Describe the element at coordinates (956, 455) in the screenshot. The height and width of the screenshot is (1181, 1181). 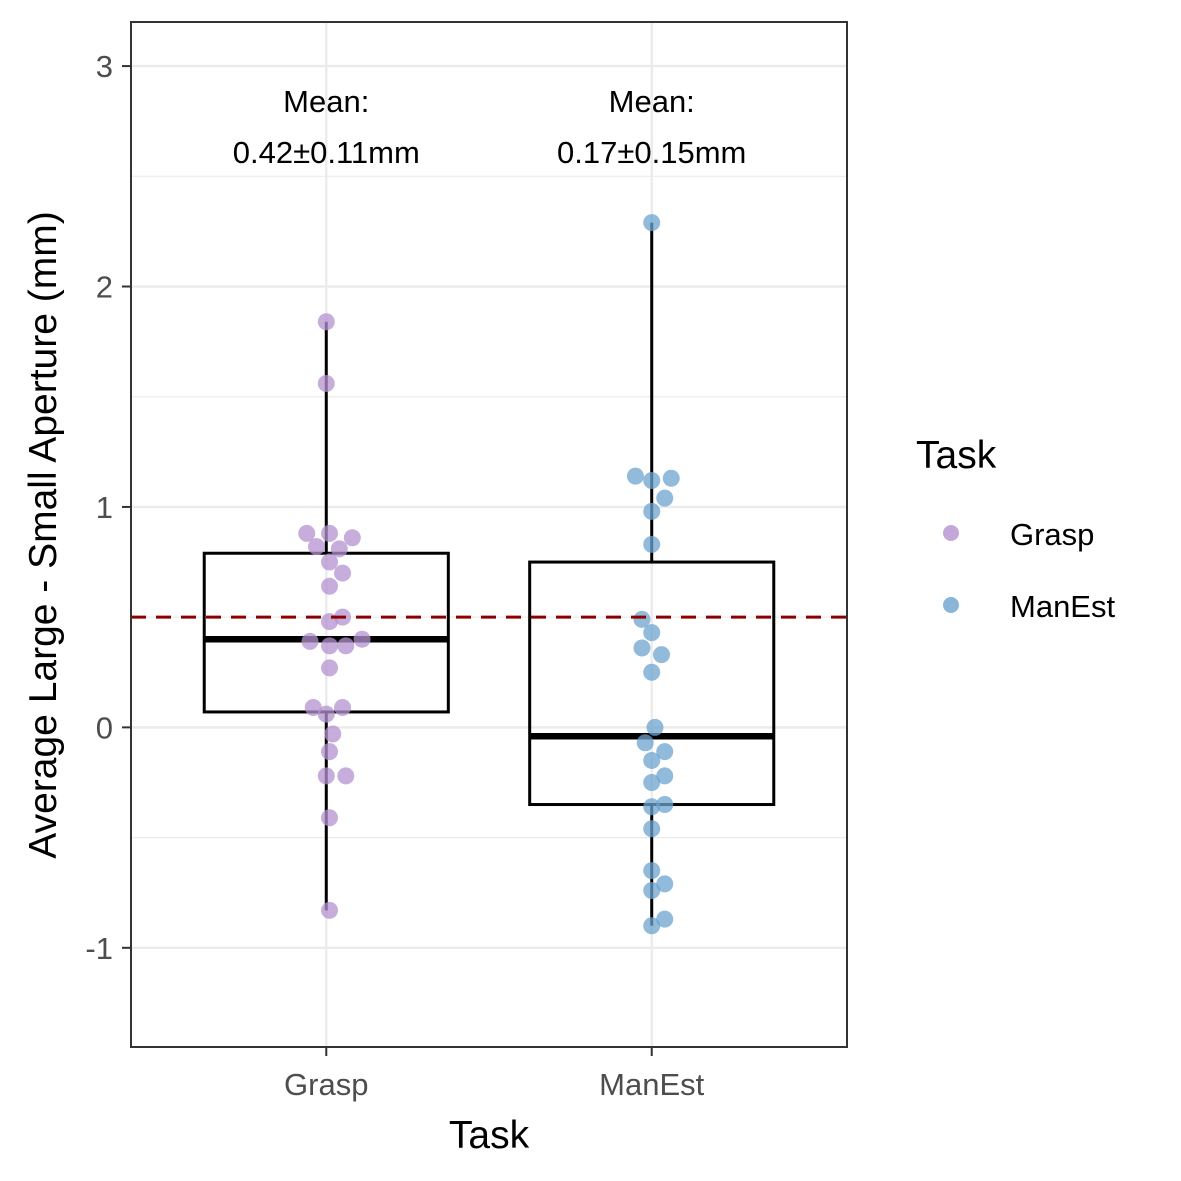
I see `legend-title: Task` at that location.